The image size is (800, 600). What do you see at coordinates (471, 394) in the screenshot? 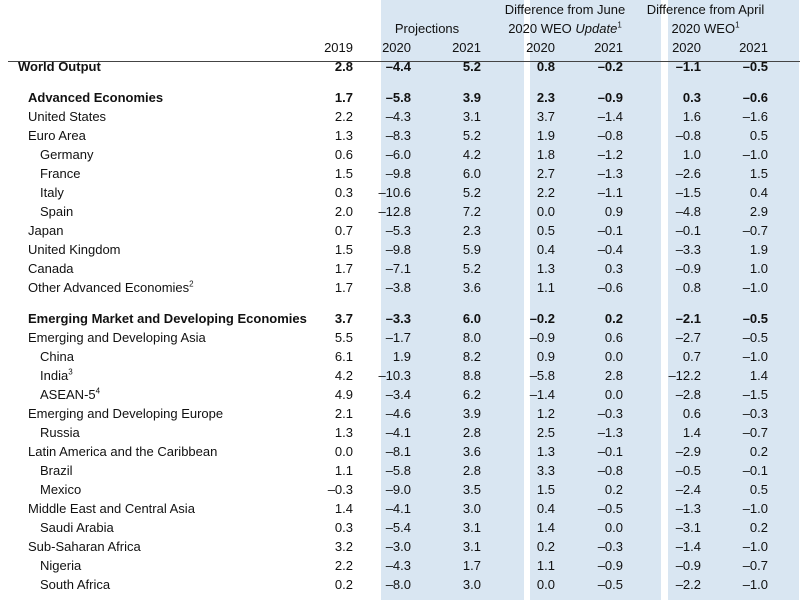
I see `value-cell: 6.2` at bounding box center [471, 394].